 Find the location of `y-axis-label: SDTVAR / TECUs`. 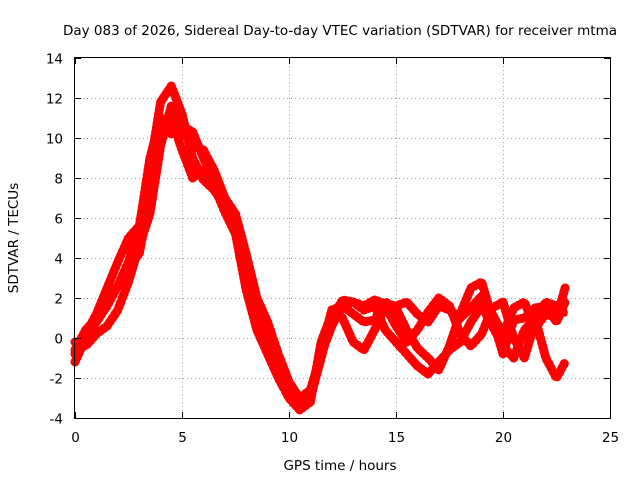

y-axis-label: SDTVAR / TECUs is located at coordinates (14, 238).